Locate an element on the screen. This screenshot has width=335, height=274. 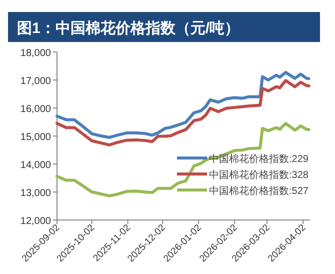
y-tick-label: 18,000 is located at coordinates (36, 53).